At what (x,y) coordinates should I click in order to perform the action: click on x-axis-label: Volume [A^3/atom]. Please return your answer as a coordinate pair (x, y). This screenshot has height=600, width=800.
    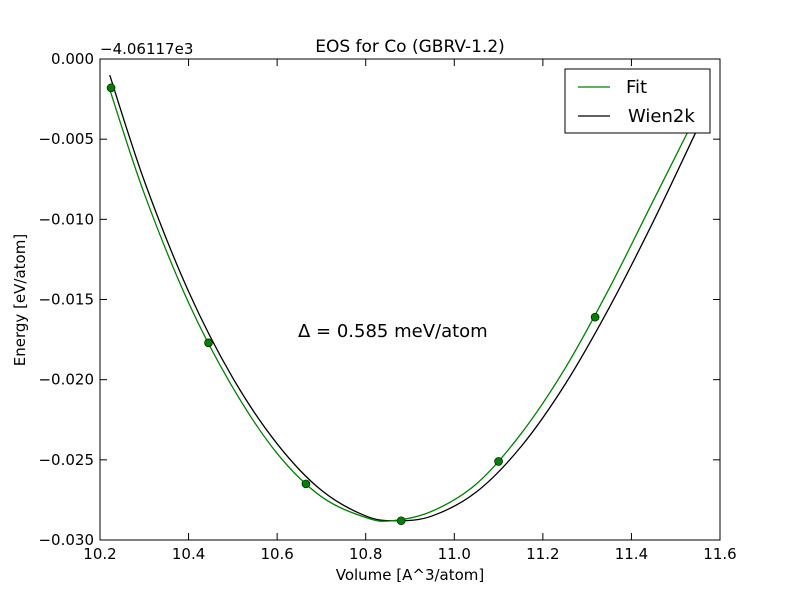
    Looking at the image, I should click on (410, 575).